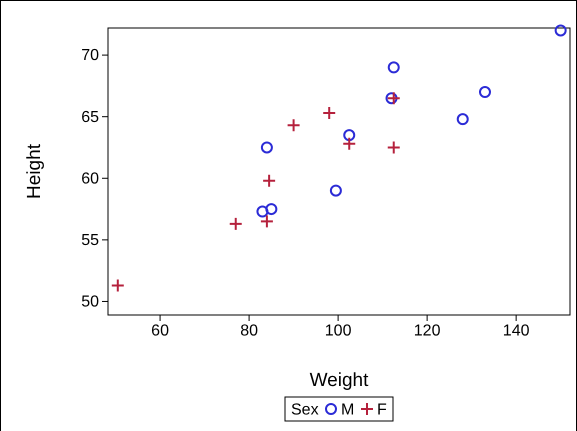  I want to click on x-tick-label: 120, so click(427, 331).